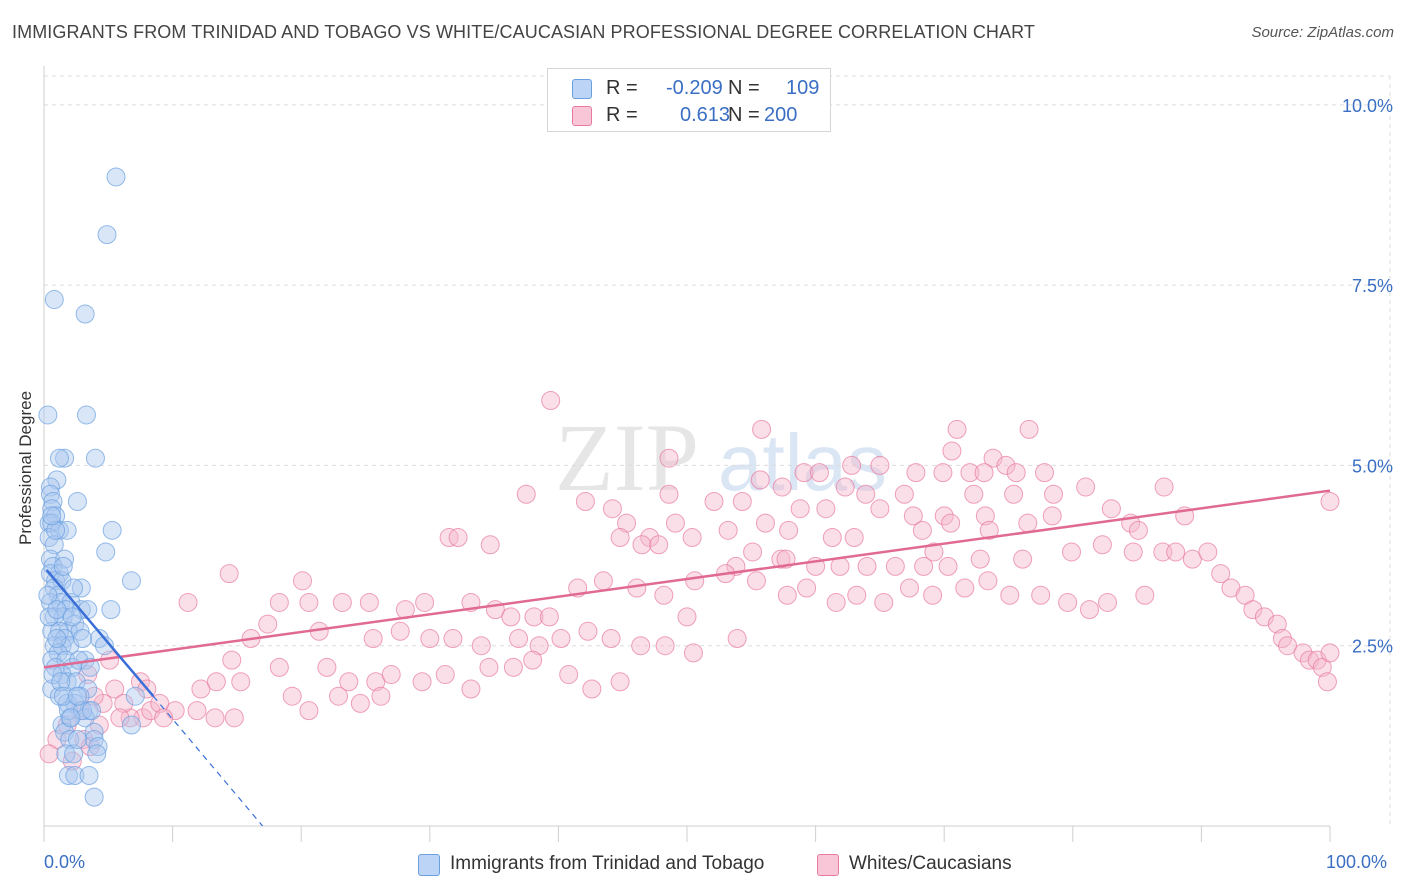 The width and height of the screenshot is (1406, 892). Describe the element at coordinates (828, 865) in the screenshot. I see `bottom-legend-swatch-pink` at that location.